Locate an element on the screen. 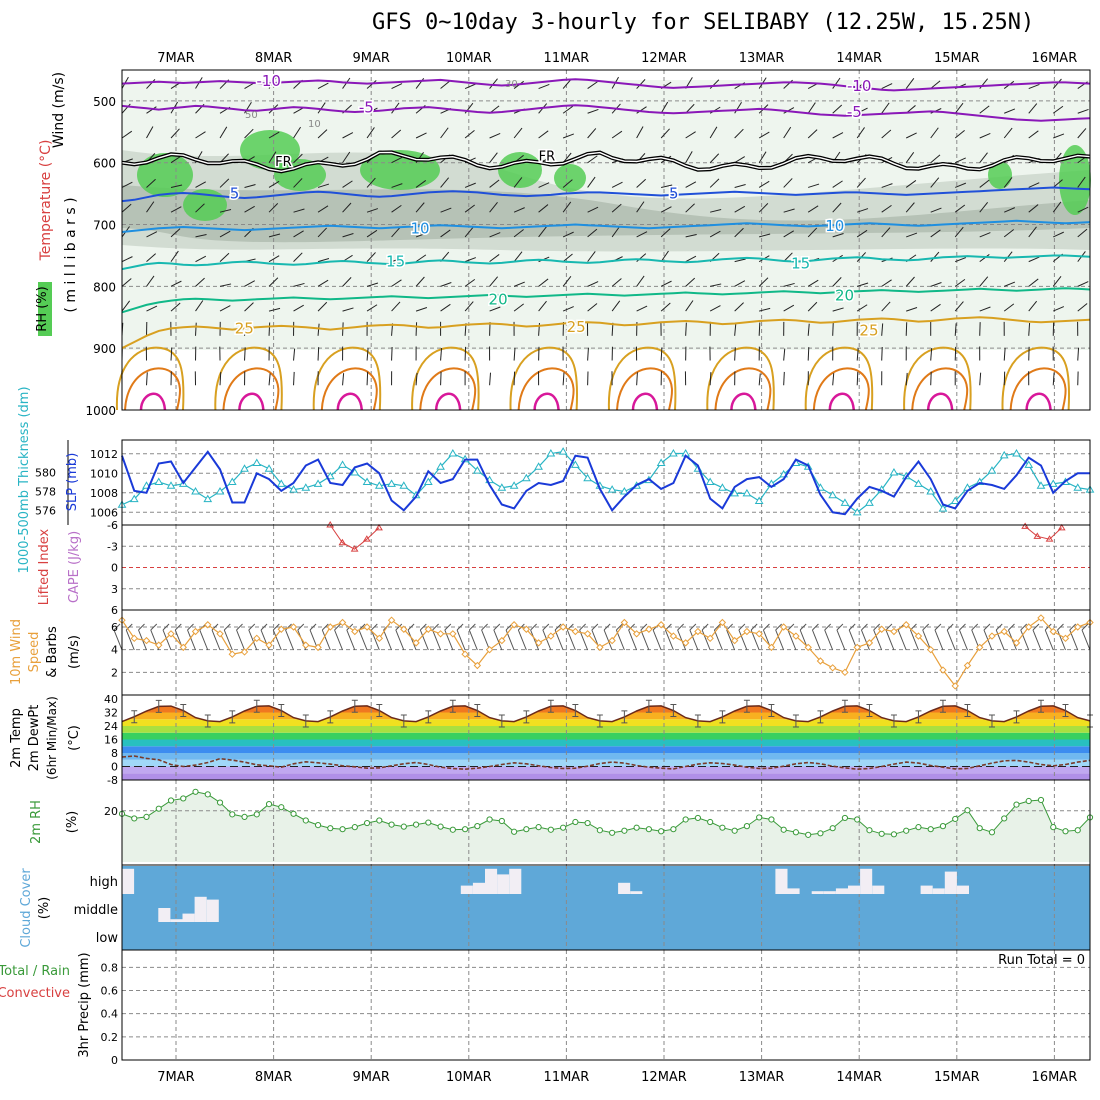 This screenshot has height=1100, width=1100. lifted-index-point is located at coordinates (1061, 527).